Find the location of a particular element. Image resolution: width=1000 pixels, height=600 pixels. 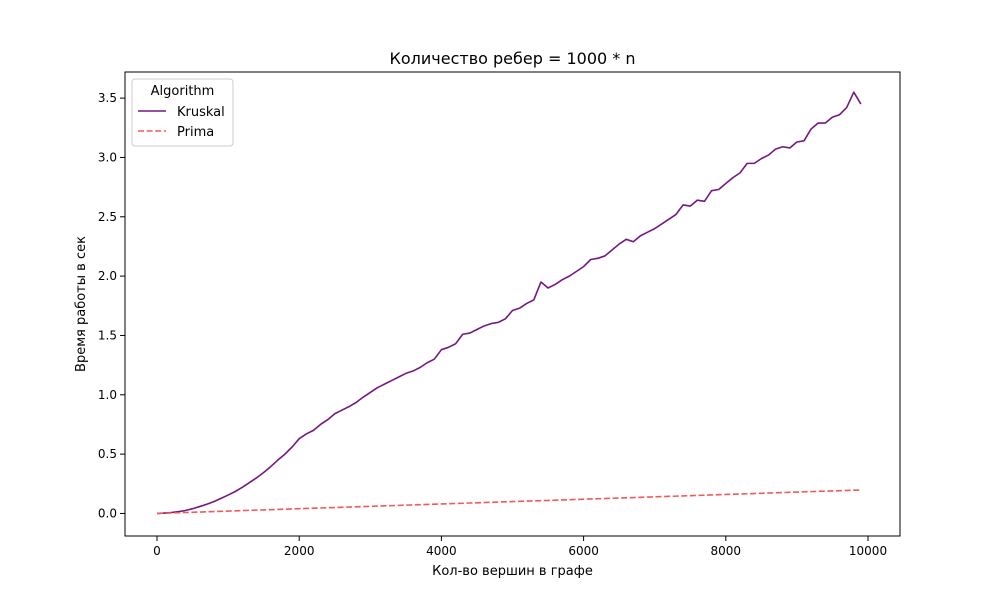

legend-label-kruskal: Kruskal is located at coordinates (201, 112).